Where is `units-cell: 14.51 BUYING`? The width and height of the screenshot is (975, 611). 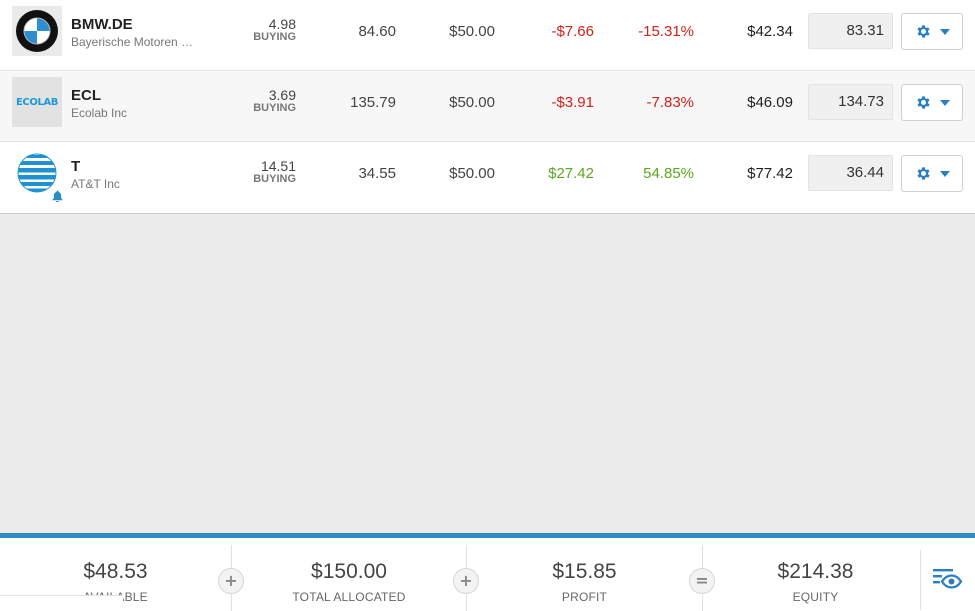 units-cell: 14.51 BUYING is located at coordinates (274, 172).